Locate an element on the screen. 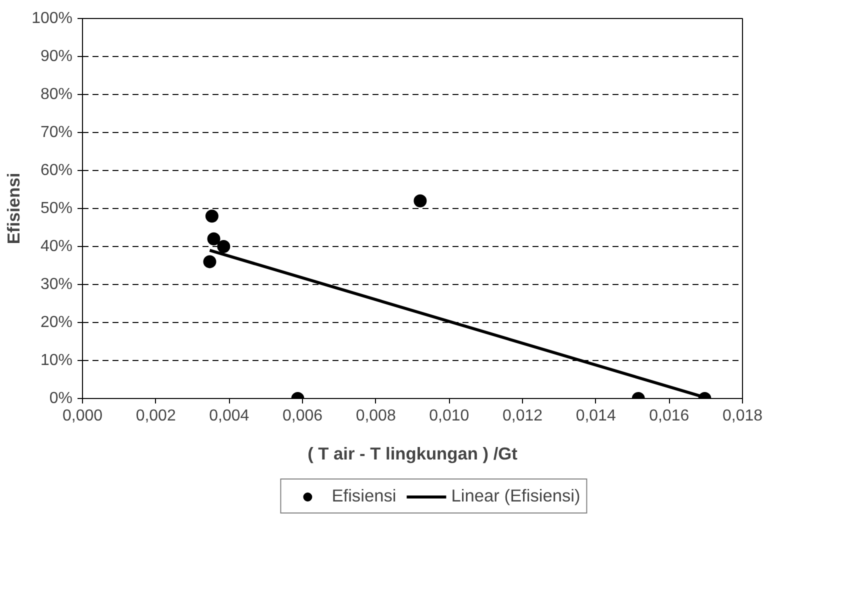  y-tick-label: 90% is located at coordinates (56, 56).